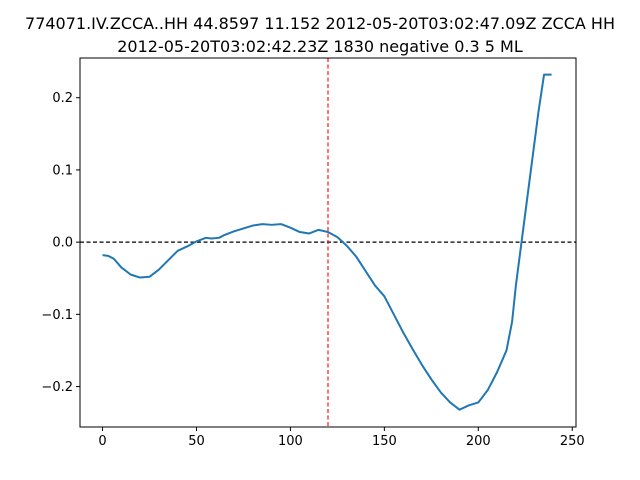 The width and height of the screenshot is (640, 480). Describe the element at coordinates (62, 243) in the screenshot. I see `y-tick-label: 0.0` at that location.